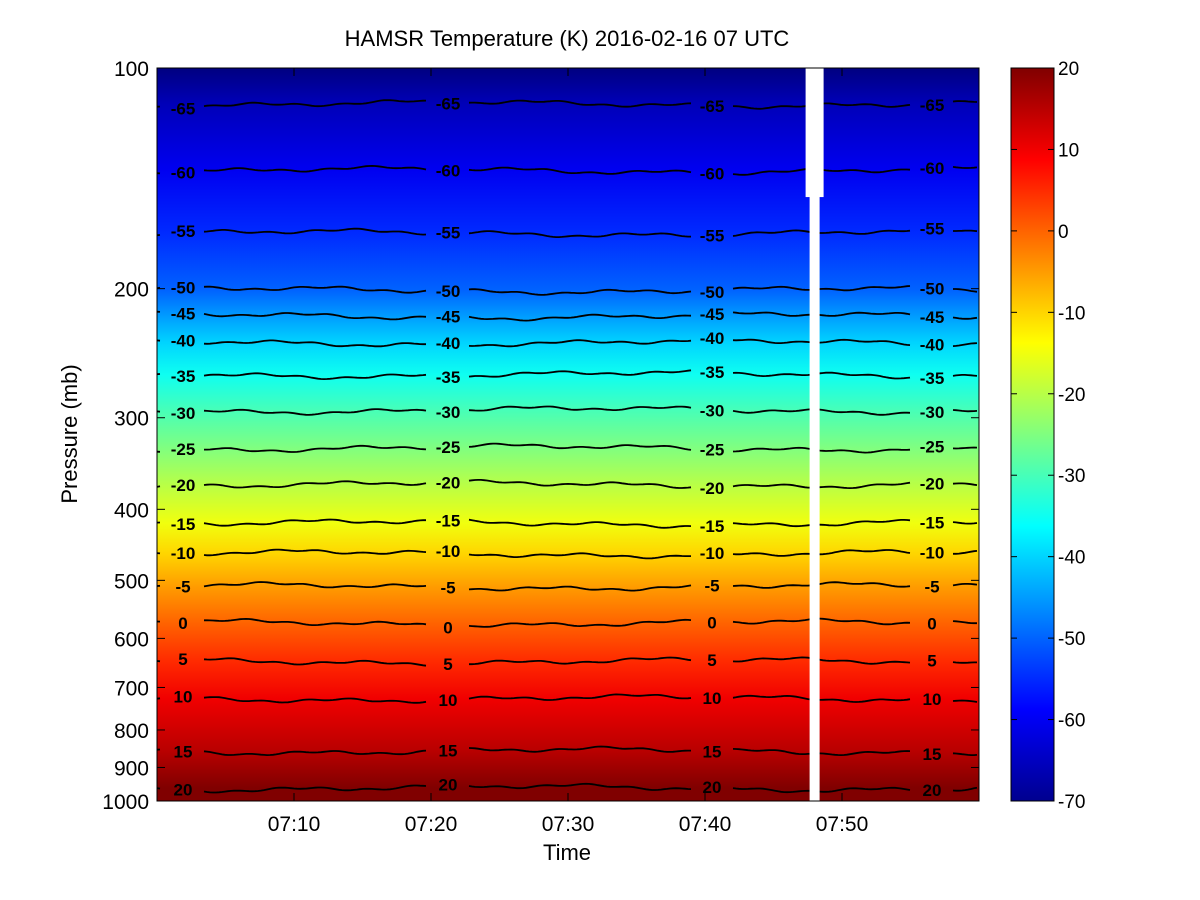  Describe the element at coordinates (814, 434) in the screenshot. I see `missing-data-layer` at that location.